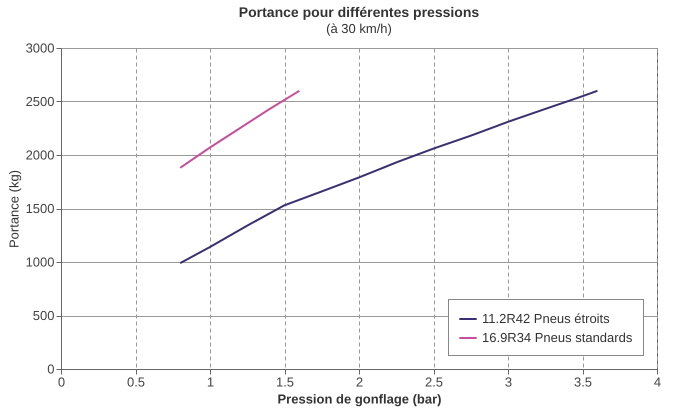  Describe the element at coordinates (546, 318) in the screenshot. I see `legend-label: 11.2R42 Pneus étroits` at that location.